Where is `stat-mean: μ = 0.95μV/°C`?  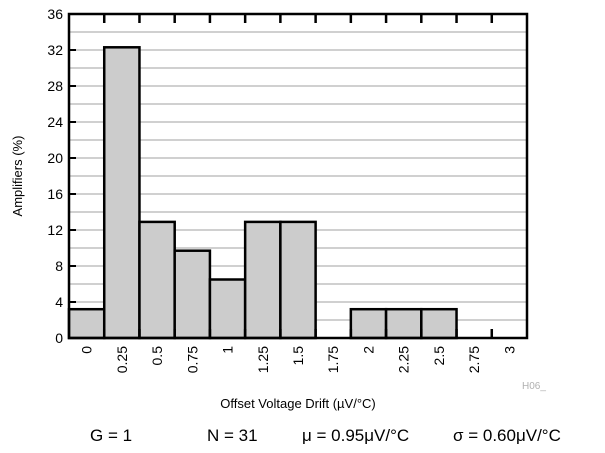 stat-mean: μ = 0.95μV/°C is located at coordinates (356, 435).